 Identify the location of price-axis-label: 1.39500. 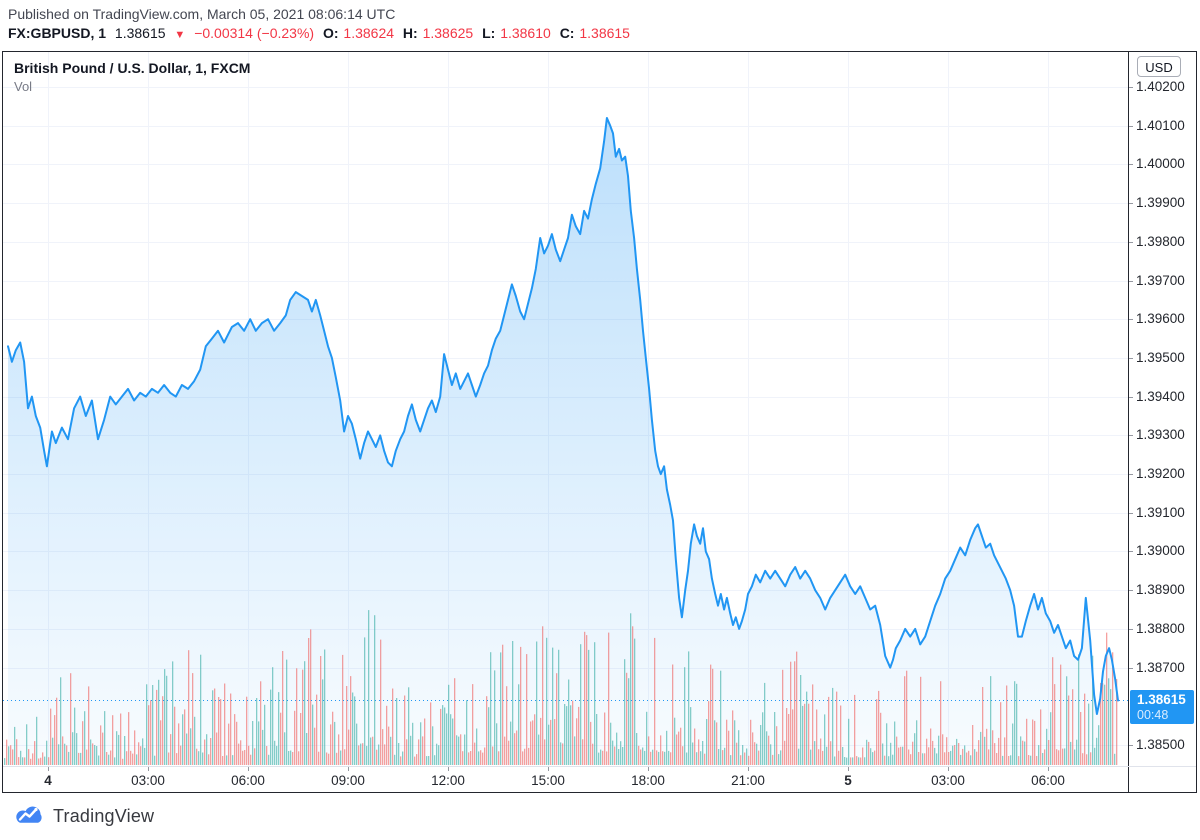
(1160, 357).